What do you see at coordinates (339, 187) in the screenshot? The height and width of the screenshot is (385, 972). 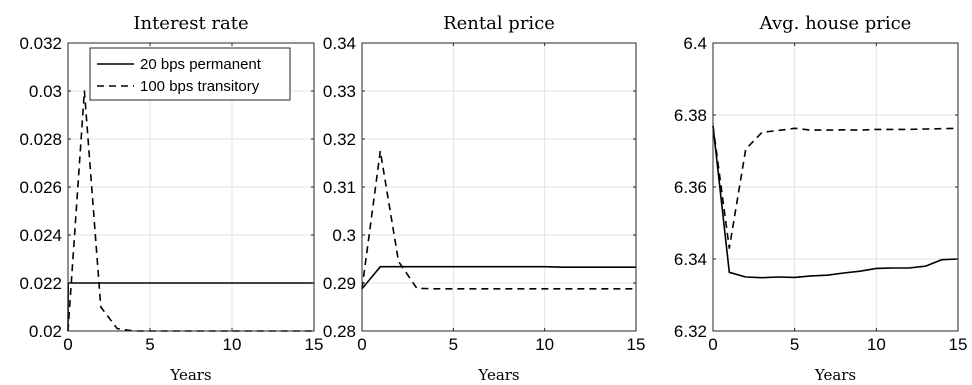 I see `y-tick-label: 0.31` at bounding box center [339, 187].